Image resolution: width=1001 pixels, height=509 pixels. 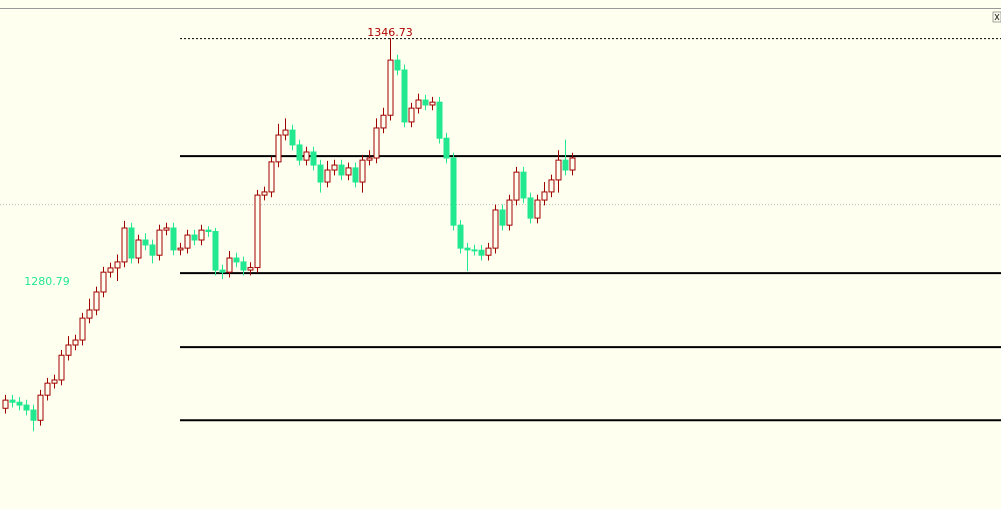 What do you see at coordinates (47, 281) in the screenshot?
I see `low-label: 1280.79` at bounding box center [47, 281].